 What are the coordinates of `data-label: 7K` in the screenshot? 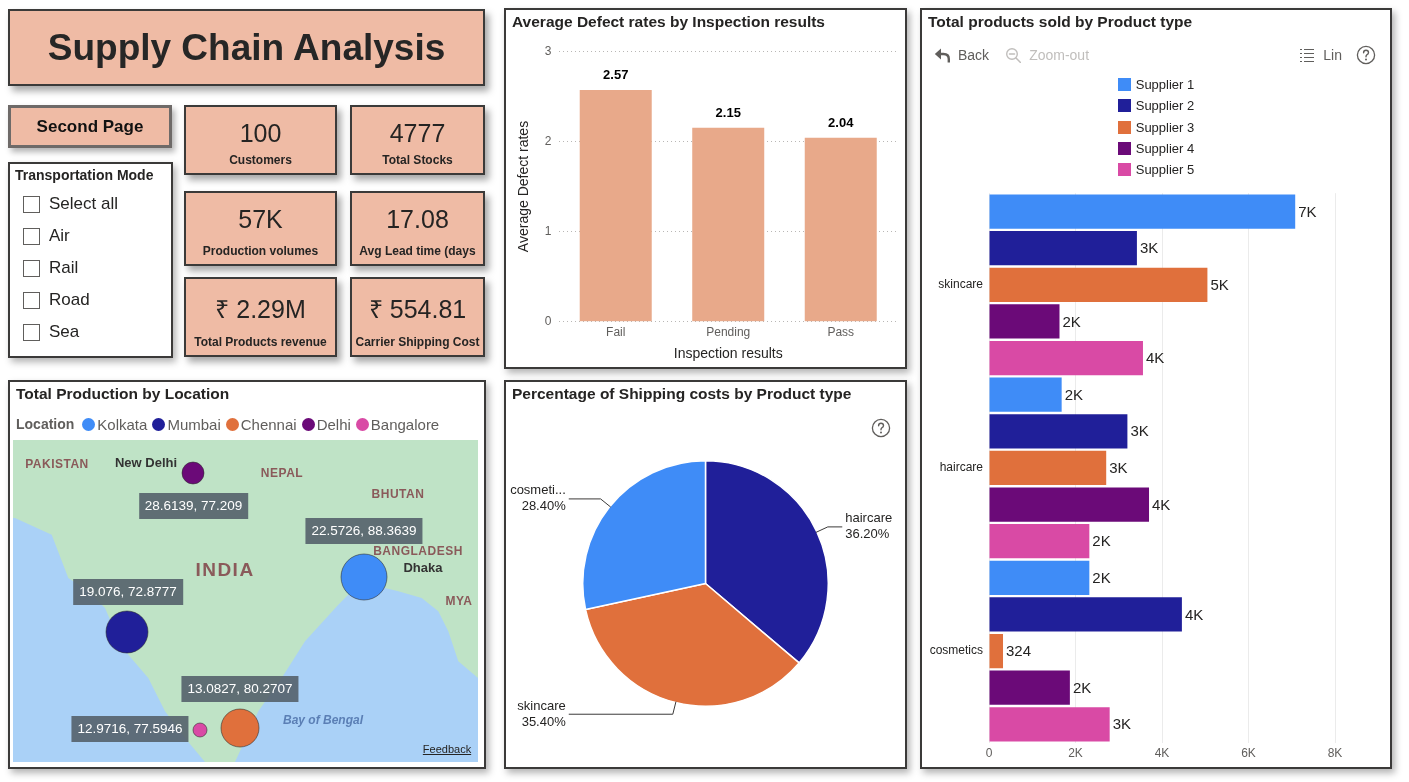 It's located at (1307, 211).